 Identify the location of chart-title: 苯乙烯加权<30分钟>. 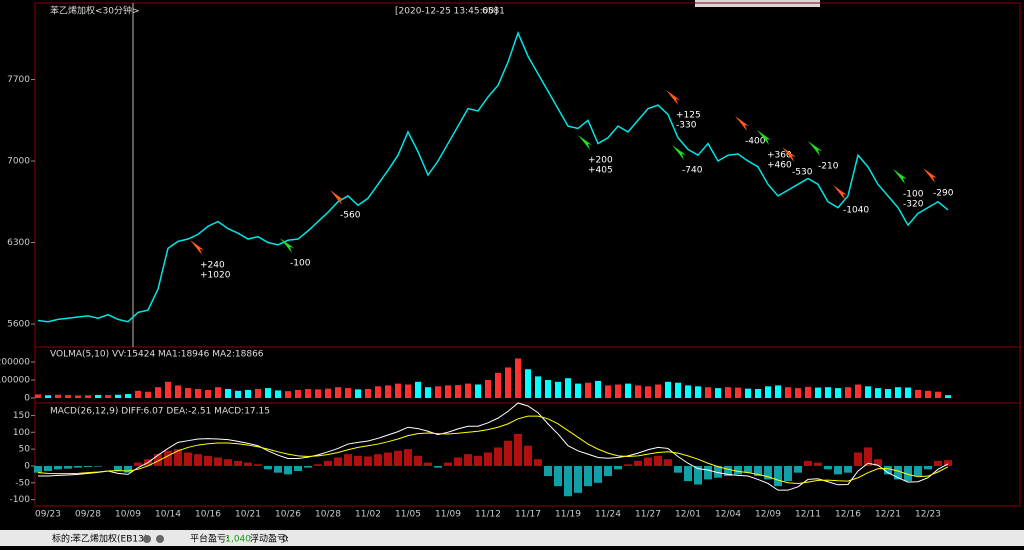
(95, 11).